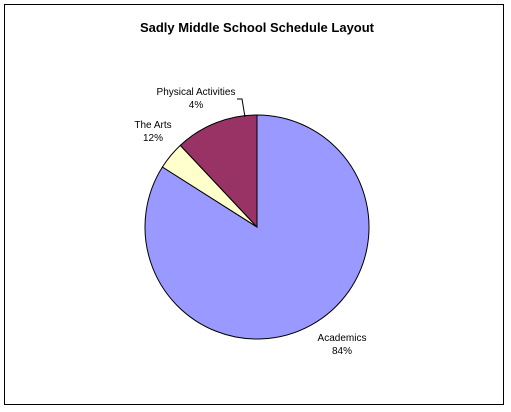 The image size is (511, 412). What do you see at coordinates (153, 138) in the screenshot?
I see `slice-value-label: 12%` at bounding box center [153, 138].